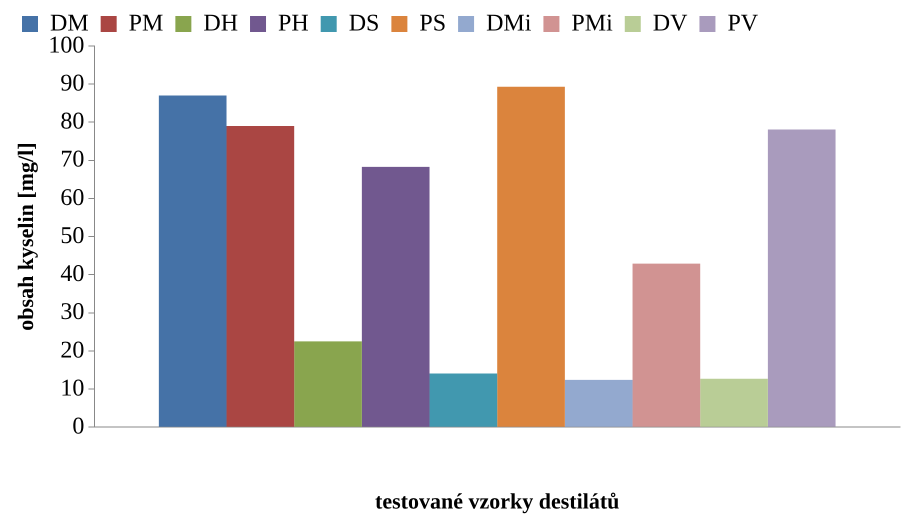 The height and width of the screenshot is (530, 924). I want to click on legend-label: PMi, so click(592, 23).